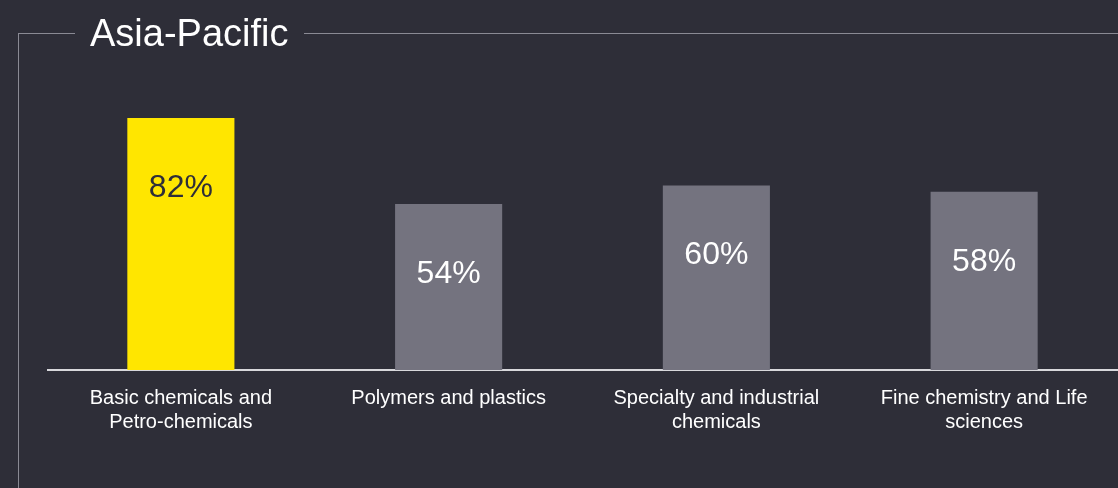 The height and width of the screenshot is (488, 1118). I want to click on x-tick-label: Fine chemistry and Life sciences, so click(984, 408).